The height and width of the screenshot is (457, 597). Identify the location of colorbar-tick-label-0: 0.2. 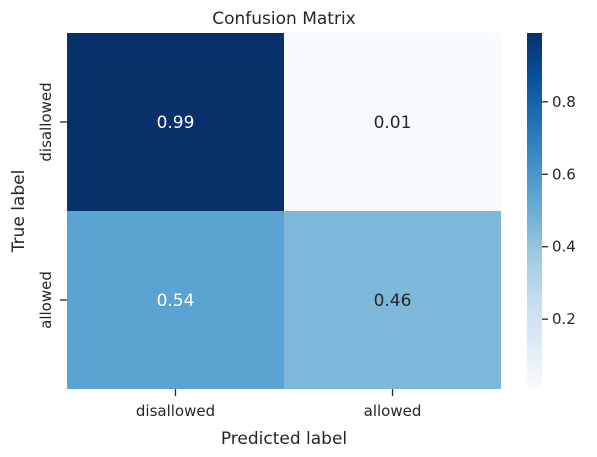
(564, 319).